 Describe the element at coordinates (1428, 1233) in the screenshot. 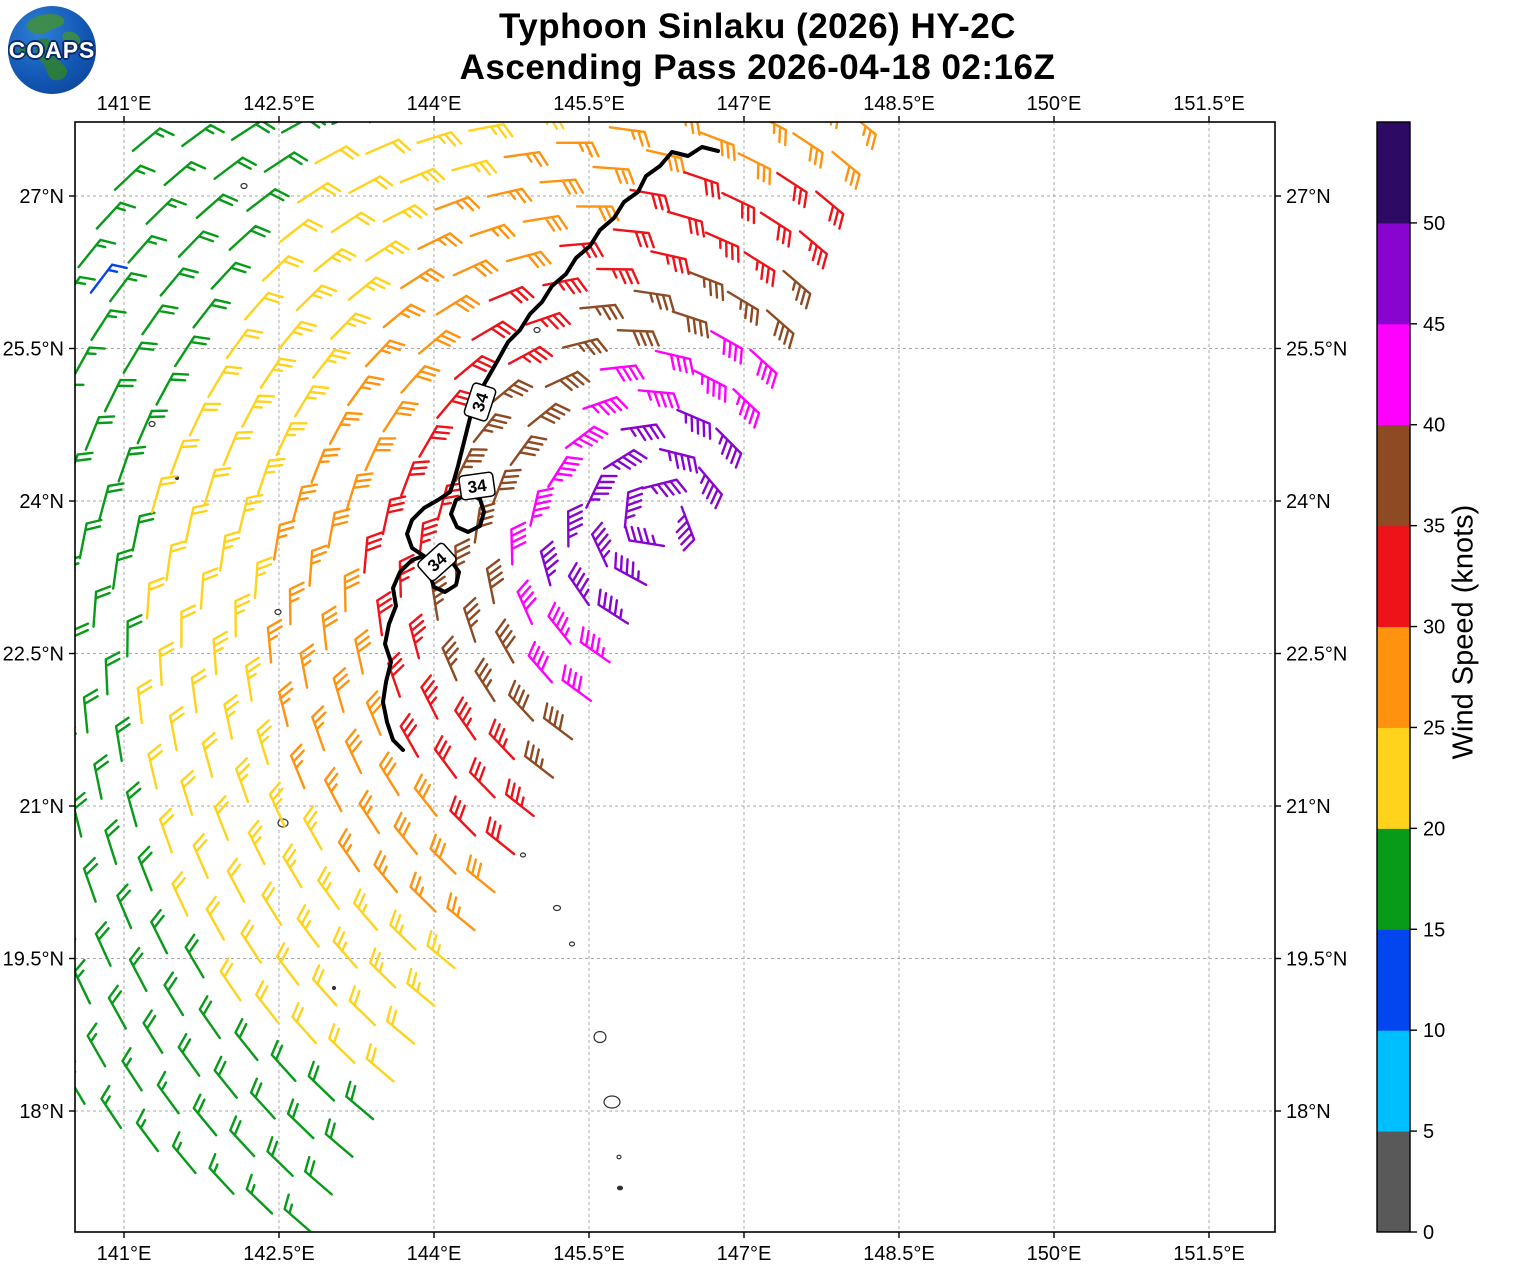

I see `colorbar-tick: 0` at that location.